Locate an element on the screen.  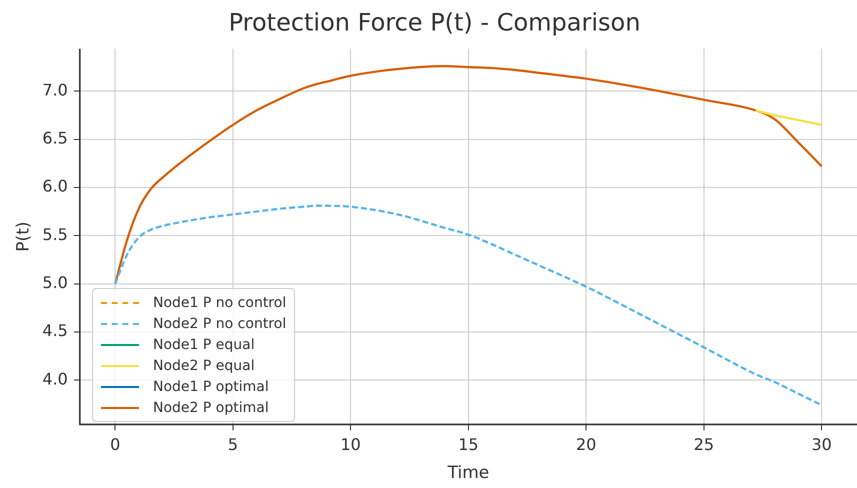
y-axis-title: P(t) is located at coordinates (24, 237).